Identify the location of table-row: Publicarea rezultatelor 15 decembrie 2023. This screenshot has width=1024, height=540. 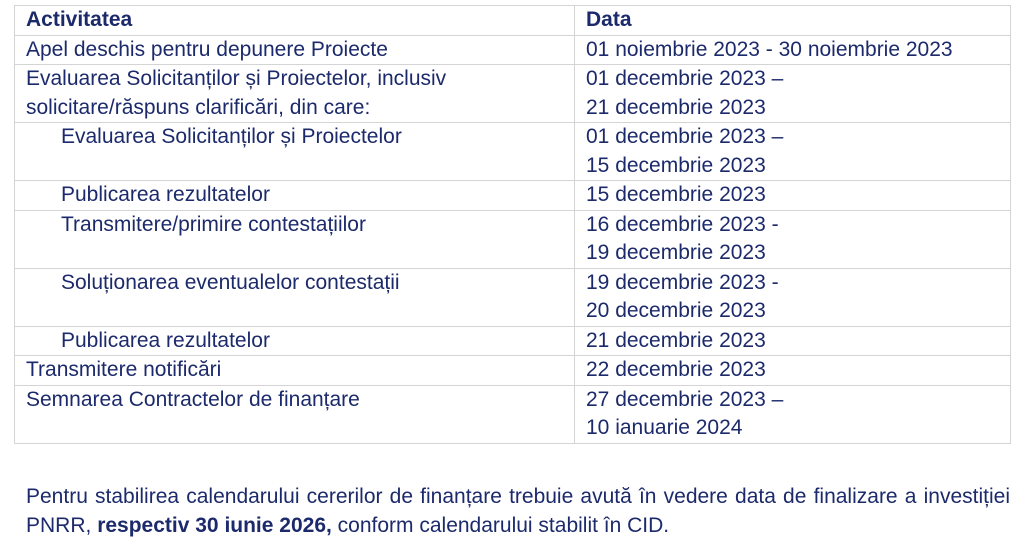
(512, 195).